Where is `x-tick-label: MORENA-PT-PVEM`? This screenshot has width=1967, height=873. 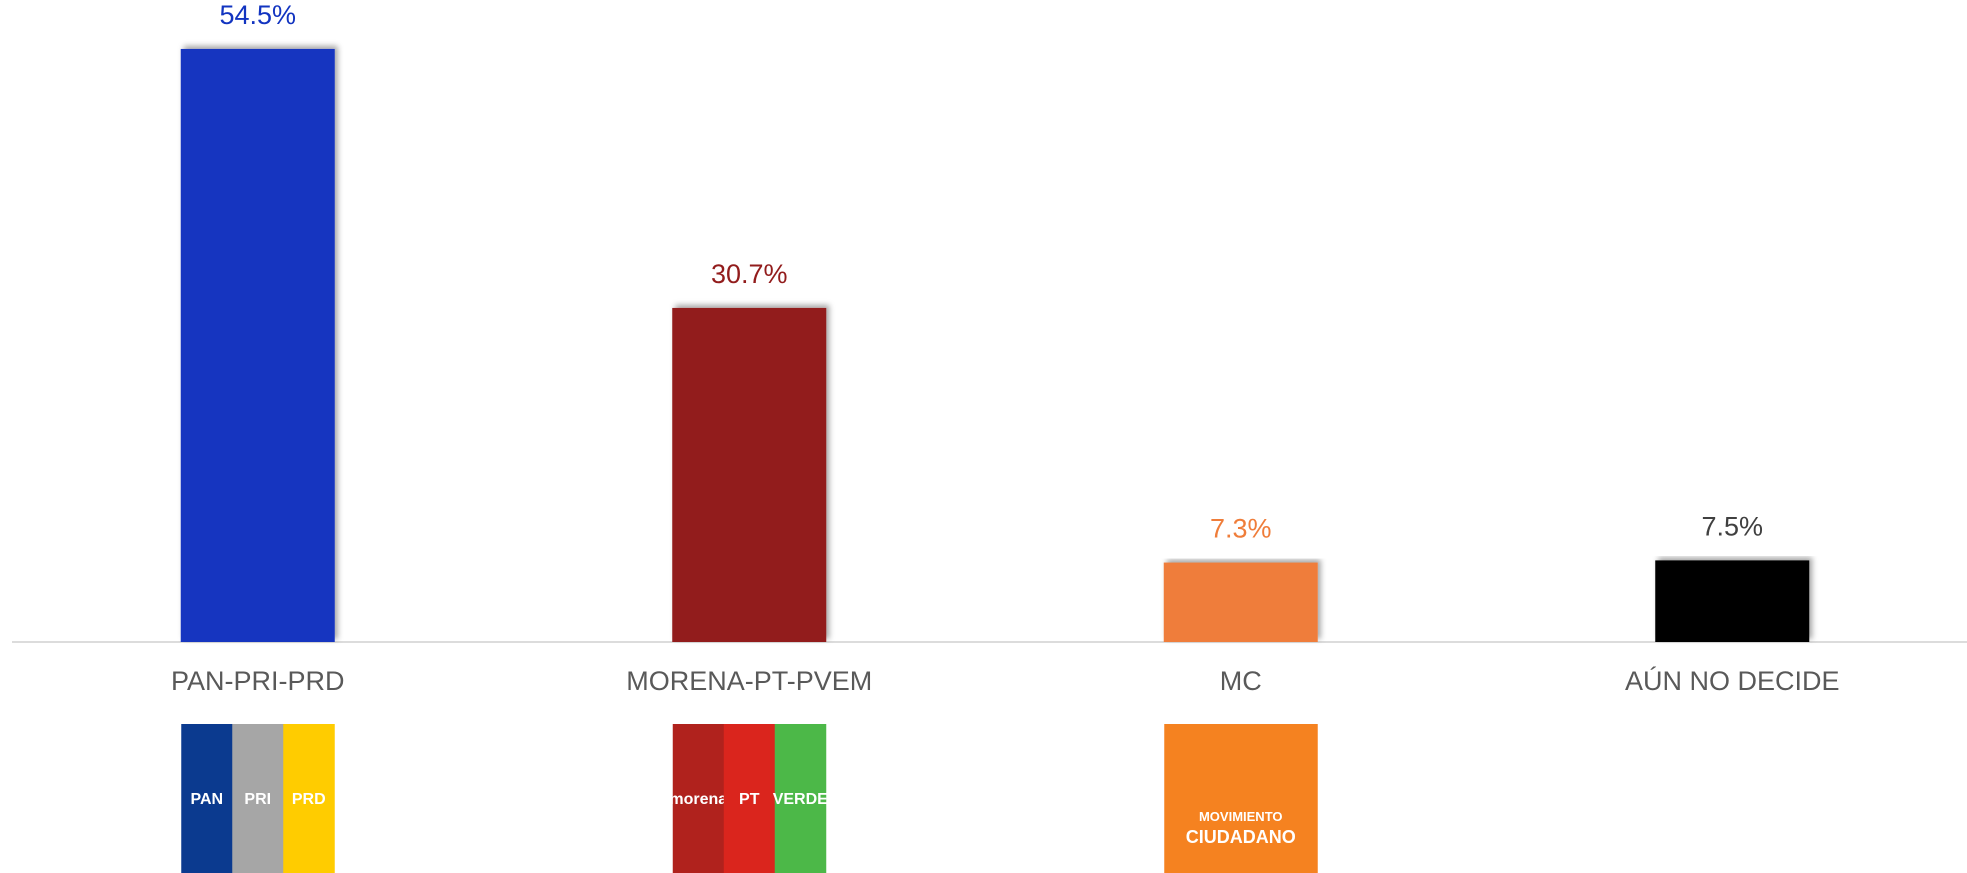 x-tick-label: MORENA-PT-PVEM is located at coordinates (749, 681).